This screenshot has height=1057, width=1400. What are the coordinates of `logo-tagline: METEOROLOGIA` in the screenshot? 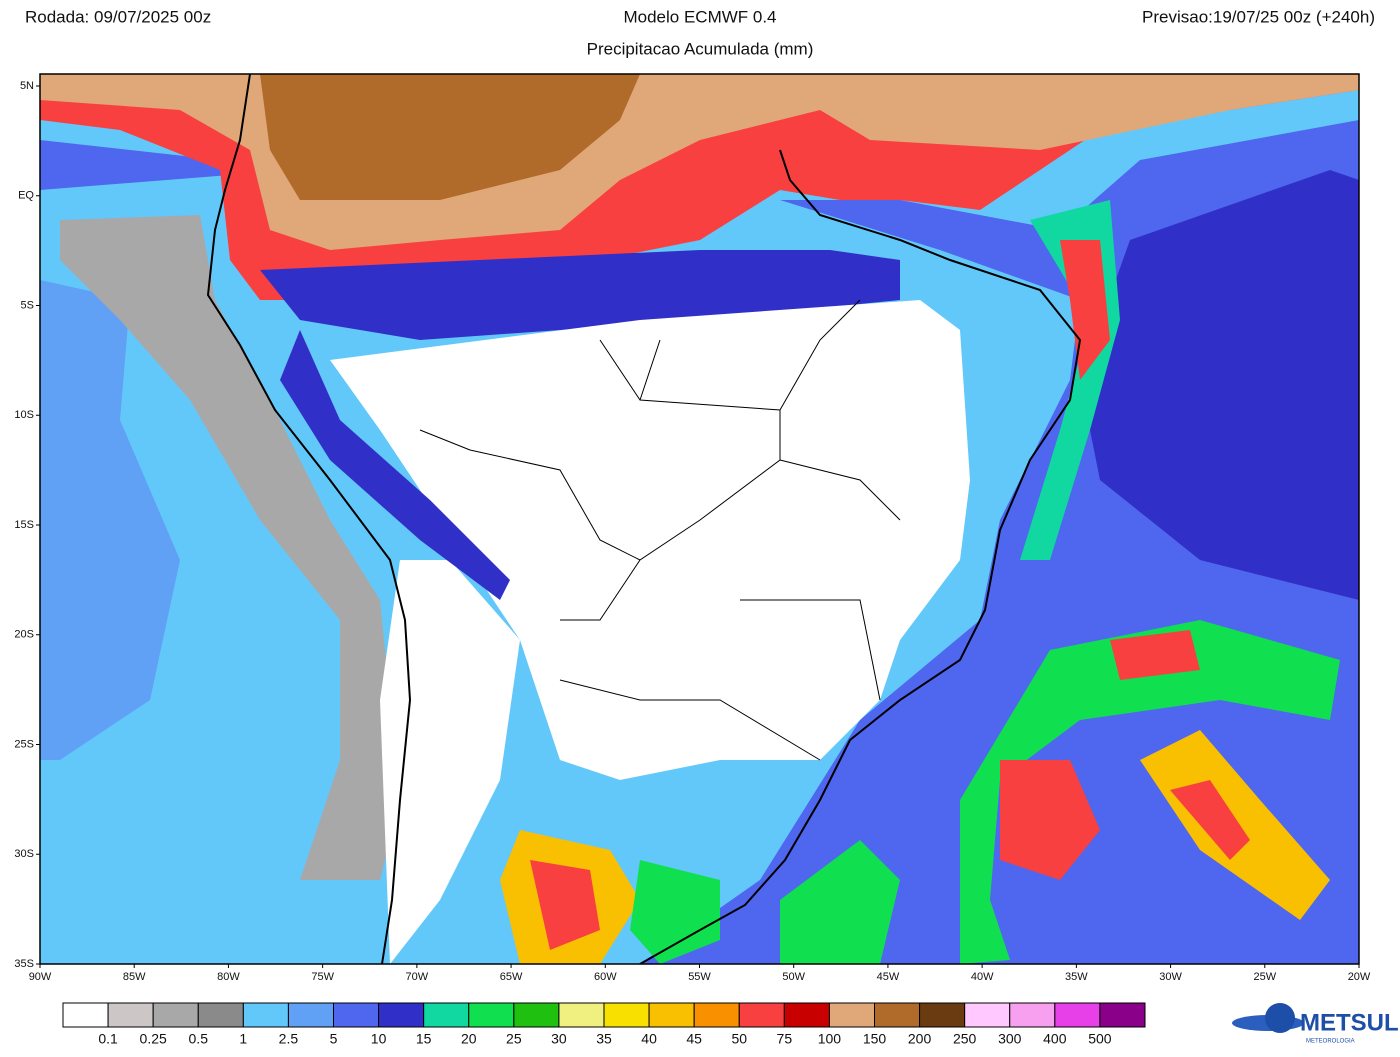 It's located at (1330, 1042).